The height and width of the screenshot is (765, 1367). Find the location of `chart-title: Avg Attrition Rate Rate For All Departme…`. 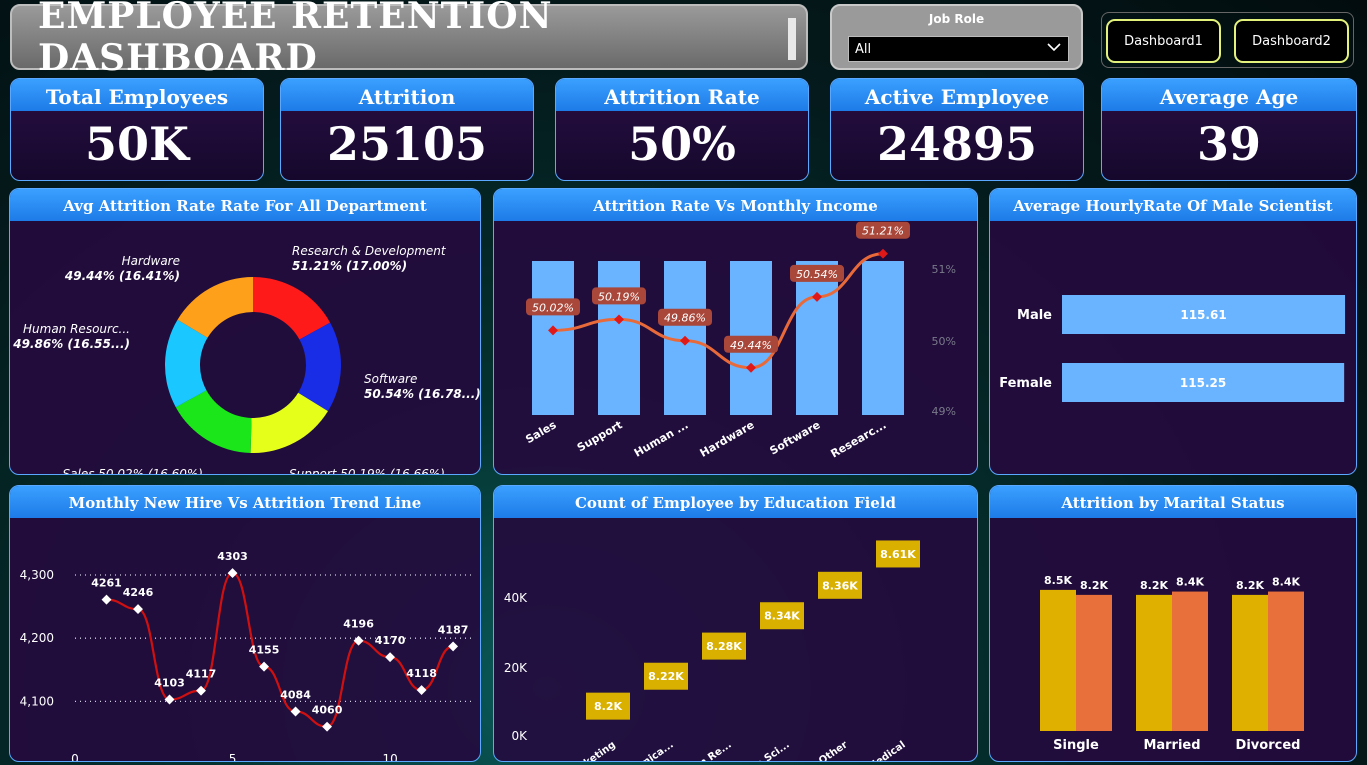

chart-title: Avg Attrition Rate Rate For All Departme… is located at coordinates (245, 205).